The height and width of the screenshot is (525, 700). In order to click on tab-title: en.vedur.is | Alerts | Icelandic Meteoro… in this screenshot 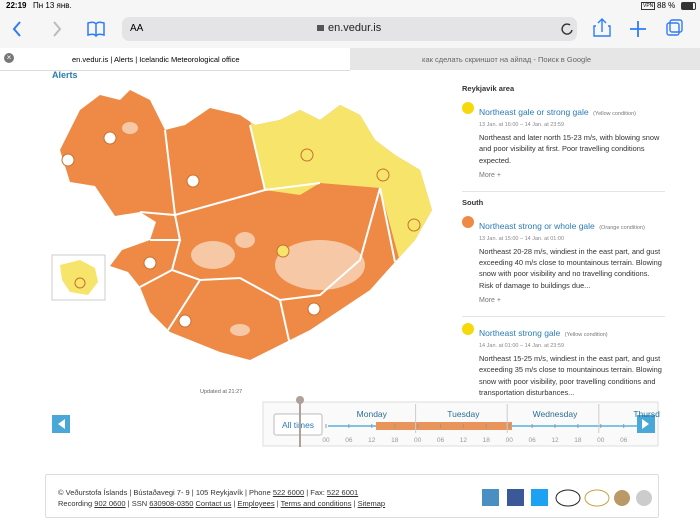, I will do `click(156, 59)`.